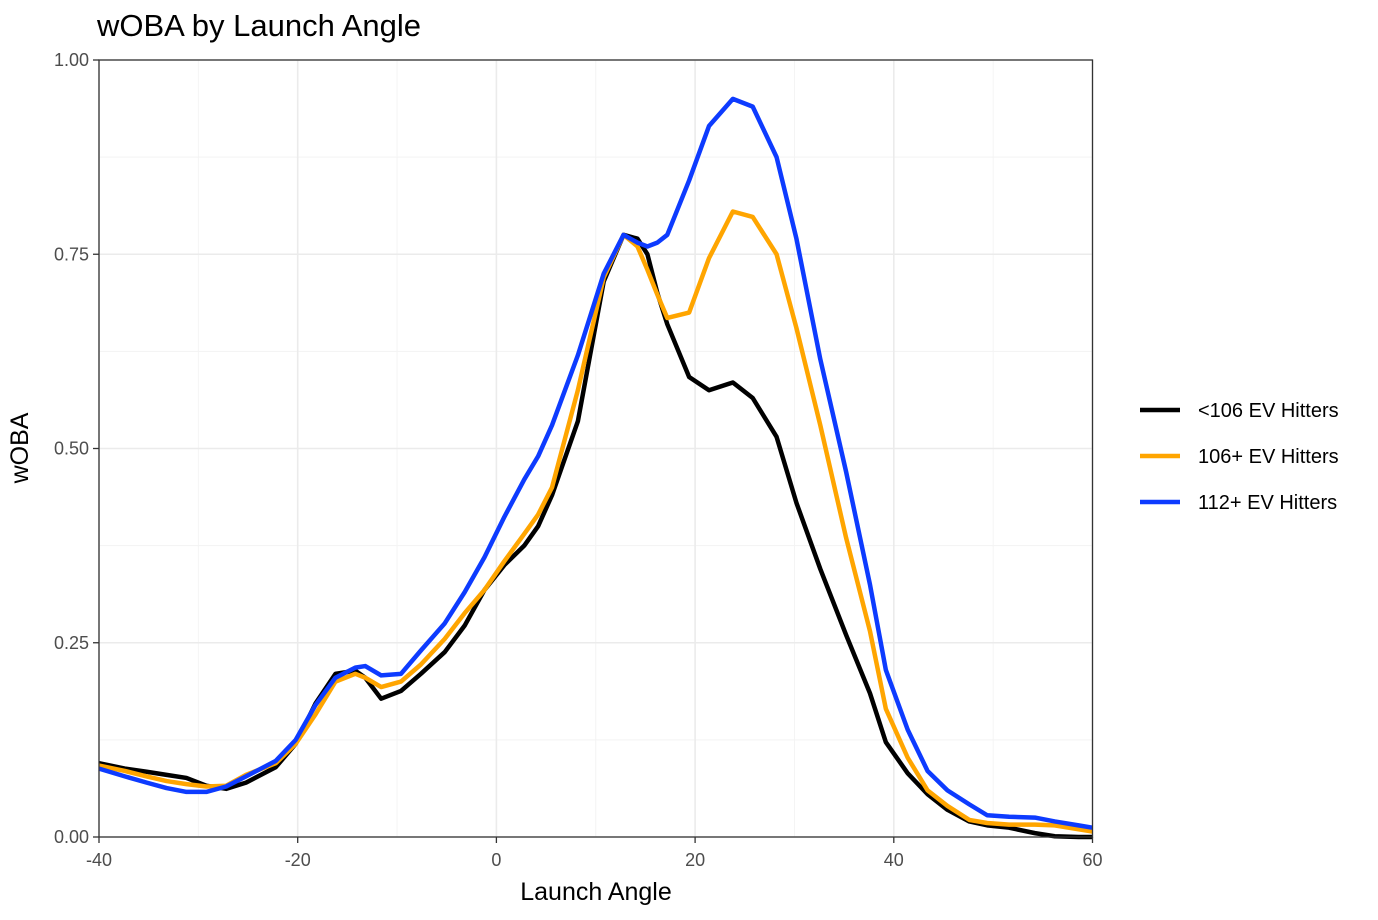 This screenshot has width=1378, height=920. Describe the element at coordinates (71, 837) in the screenshot. I see `y-tick-label: 0.00` at that location.